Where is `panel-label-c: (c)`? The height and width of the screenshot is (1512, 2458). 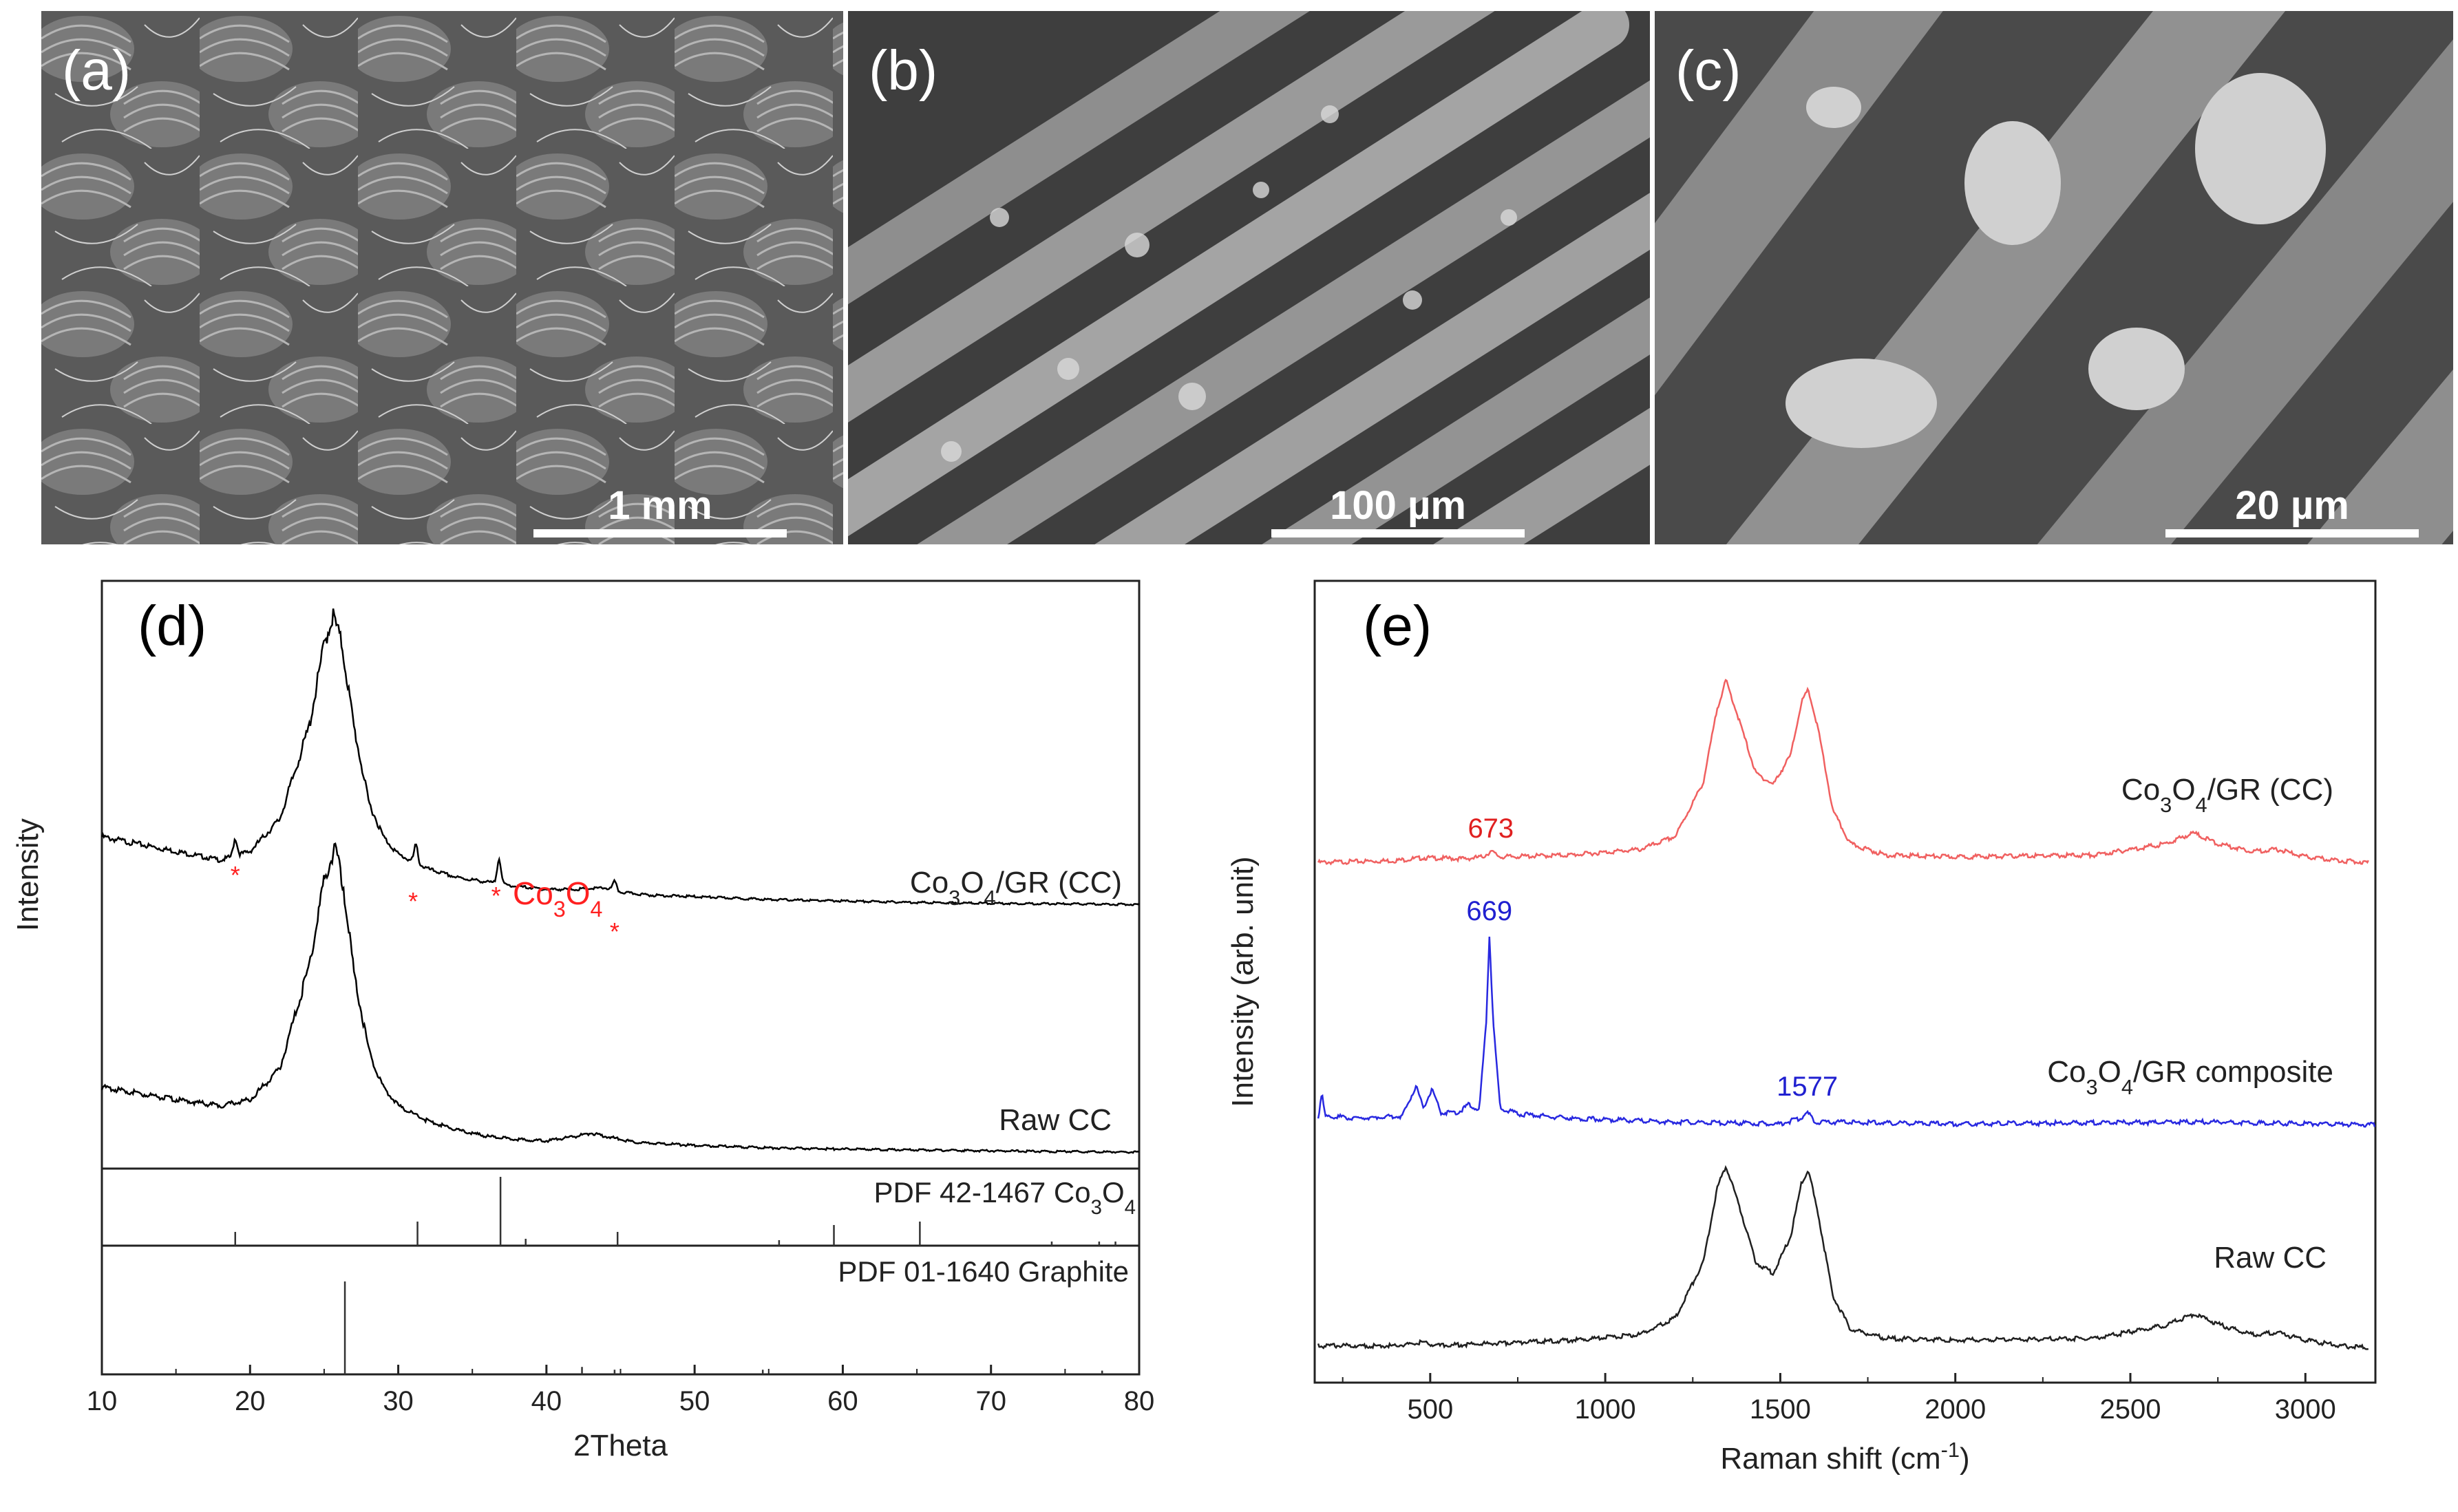
panel-label-c: (c) is located at coordinates (1708, 70).